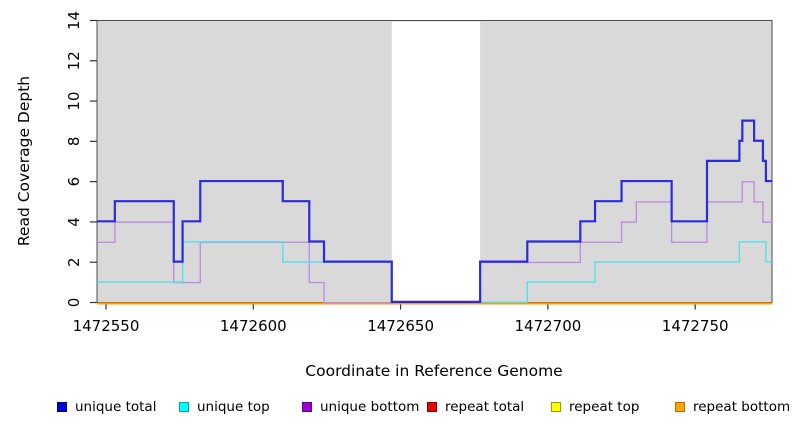  I want to click on svg-text: 2, so click(74, 262).